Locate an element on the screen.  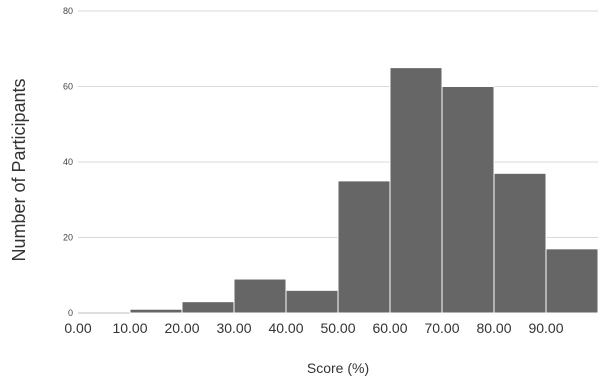
x-tick-label: 20.00 is located at coordinates (181, 328).